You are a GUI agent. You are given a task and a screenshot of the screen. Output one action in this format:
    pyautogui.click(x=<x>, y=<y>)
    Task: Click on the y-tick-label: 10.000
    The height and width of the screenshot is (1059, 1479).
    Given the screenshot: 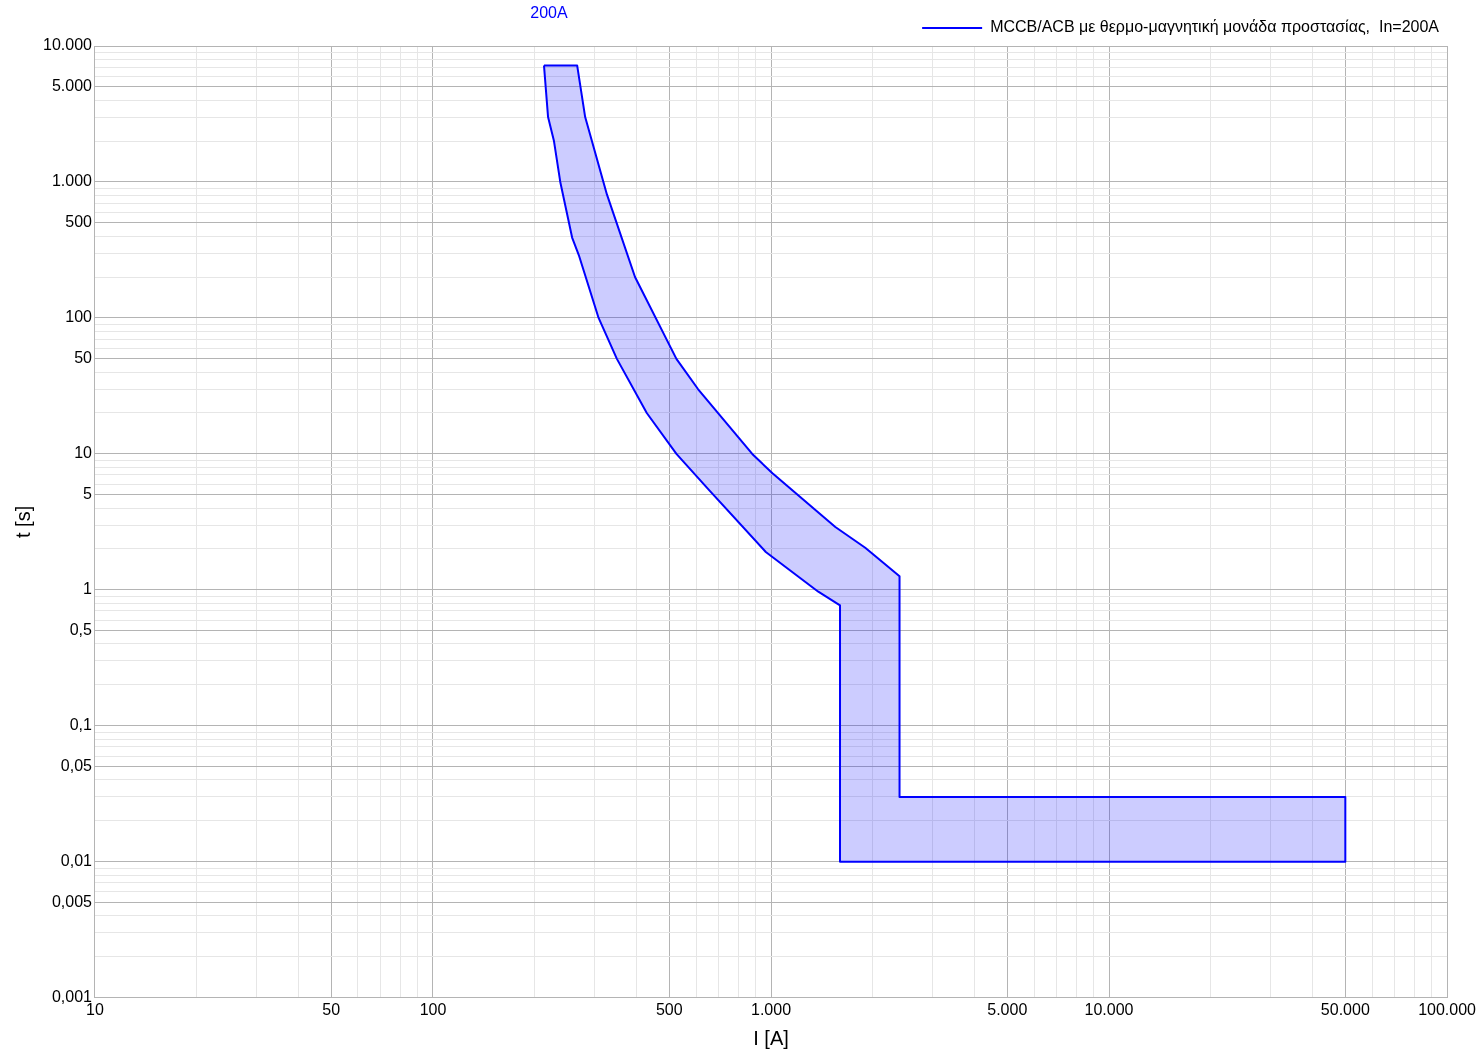 What is the action you would take?
    pyautogui.click(x=68, y=45)
    